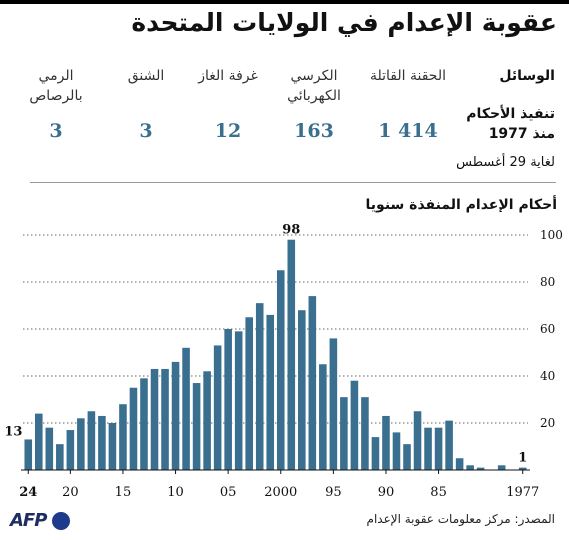  I want to click on method-name: الرمي بالرصاص, so click(56, 86).